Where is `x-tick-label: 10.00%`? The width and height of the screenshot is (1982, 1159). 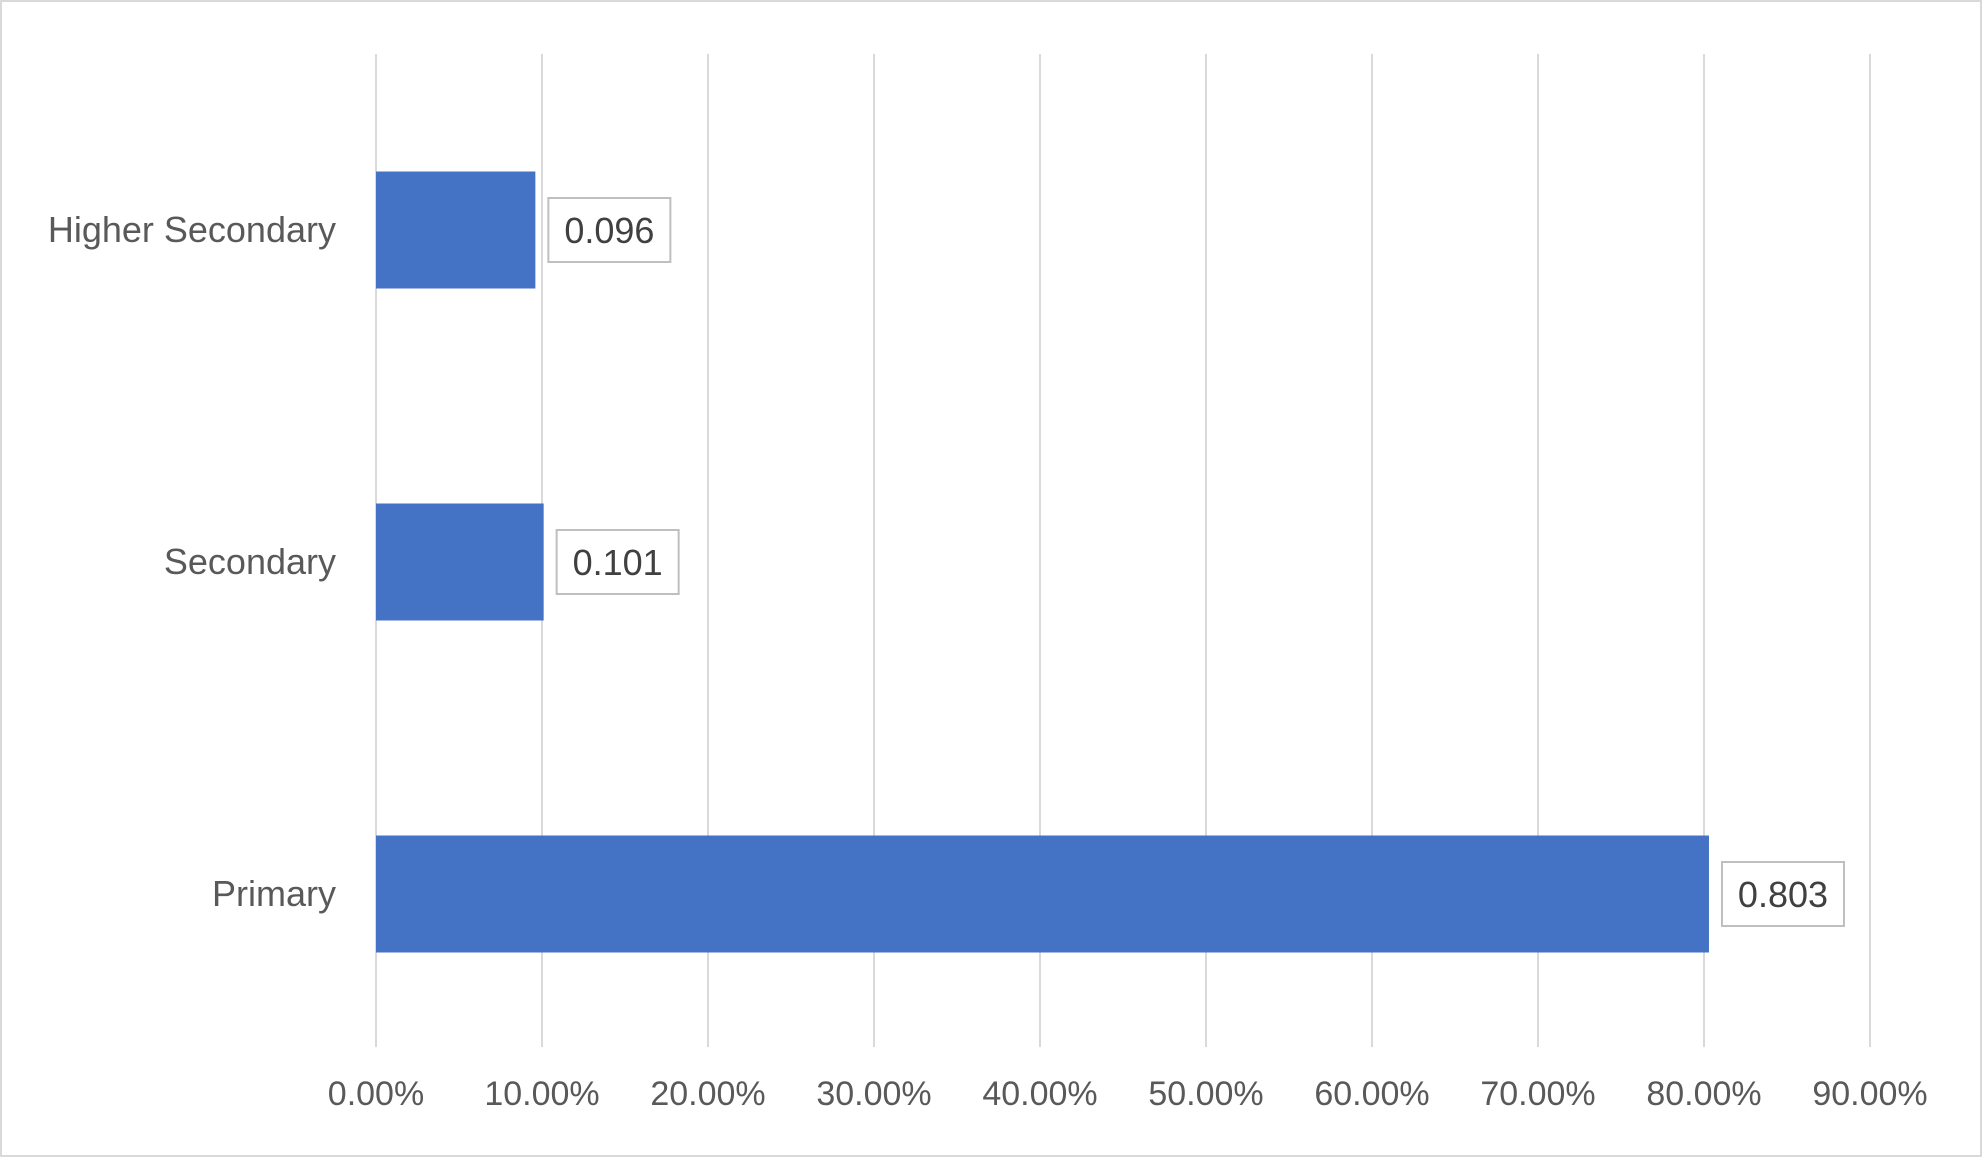 x-tick-label: 10.00% is located at coordinates (541, 1094).